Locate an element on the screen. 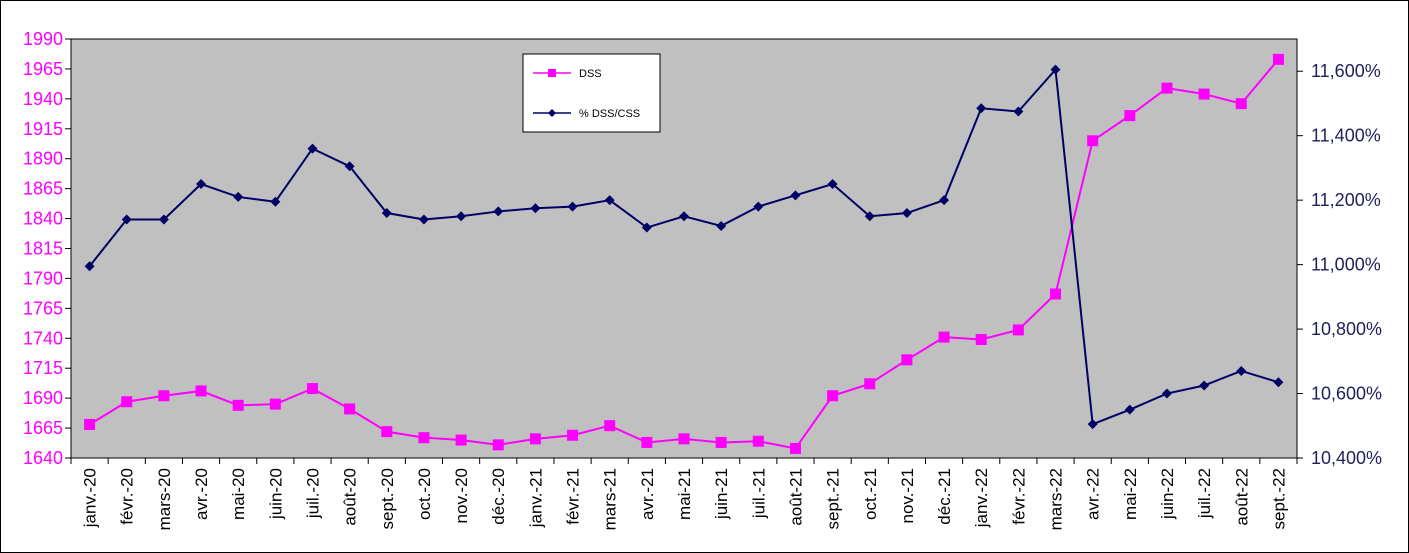 The height and width of the screenshot is (553, 1409). right-tick-label: 10,800% is located at coordinates (1346, 329).